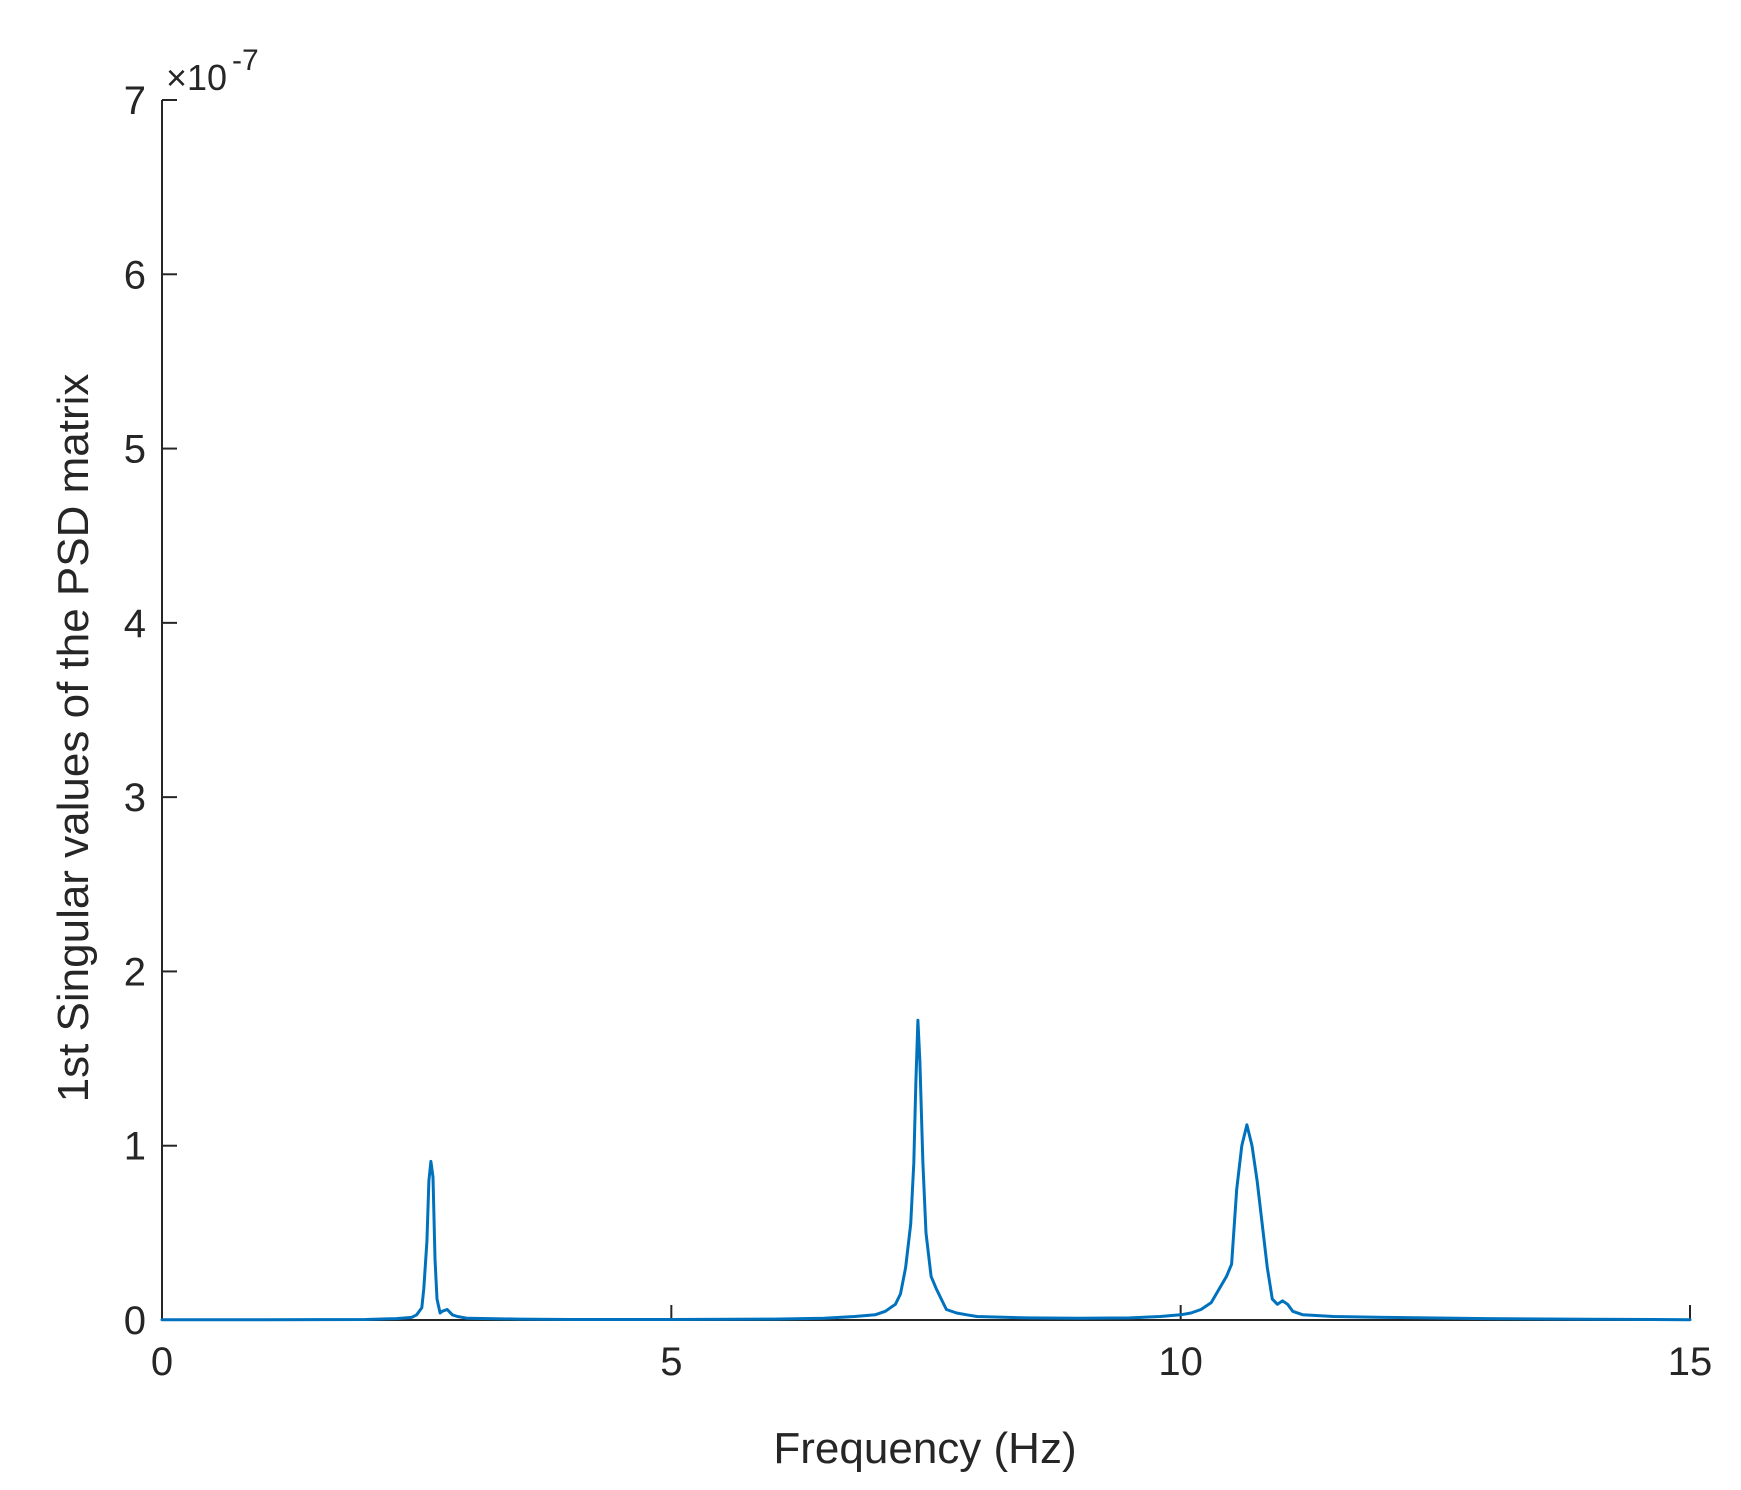  What do you see at coordinates (1690, 1362) in the screenshot?
I see `x-tick-label: 15` at bounding box center [1690, 1362].